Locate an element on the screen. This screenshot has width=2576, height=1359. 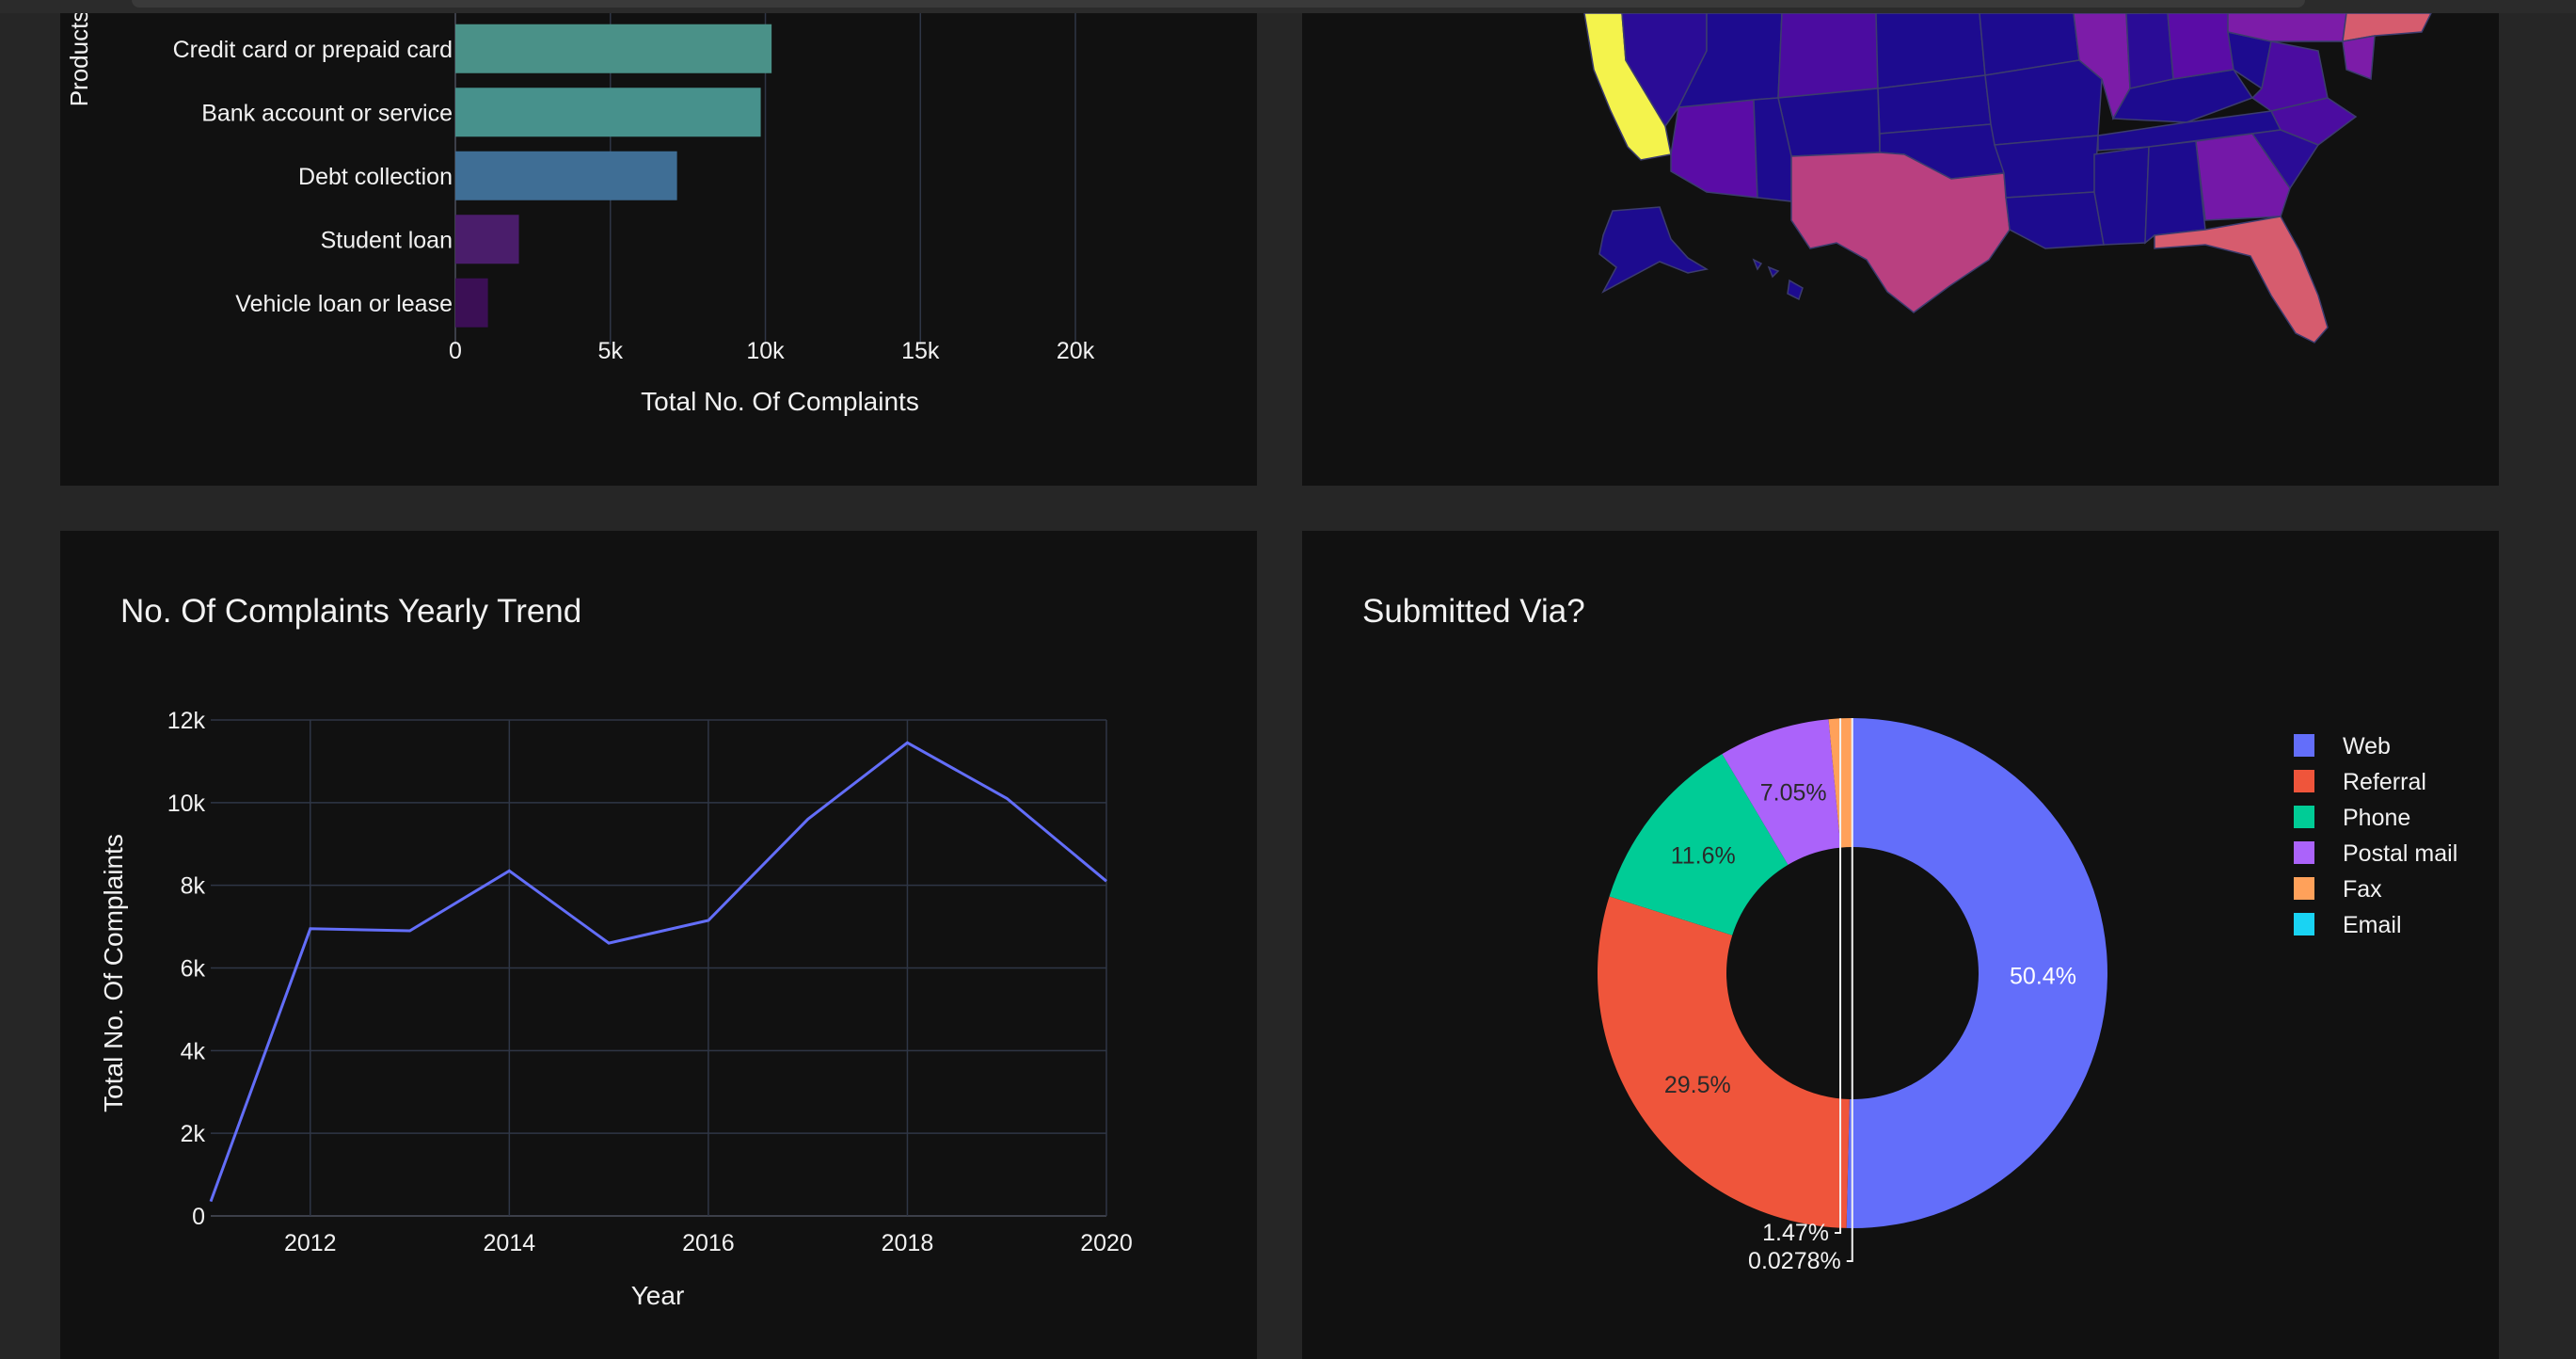
pie-percent-label: 0.0278% is located at coordinates (1794, 1261).